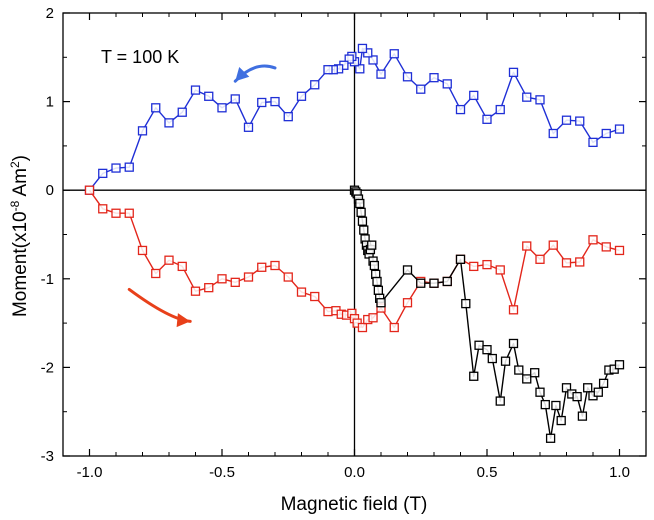 The image size is (654, 520). Describe the element at coordinates (140, 57) in the screenshot. I see `annotation-temperature: T = 100 K` at that location.